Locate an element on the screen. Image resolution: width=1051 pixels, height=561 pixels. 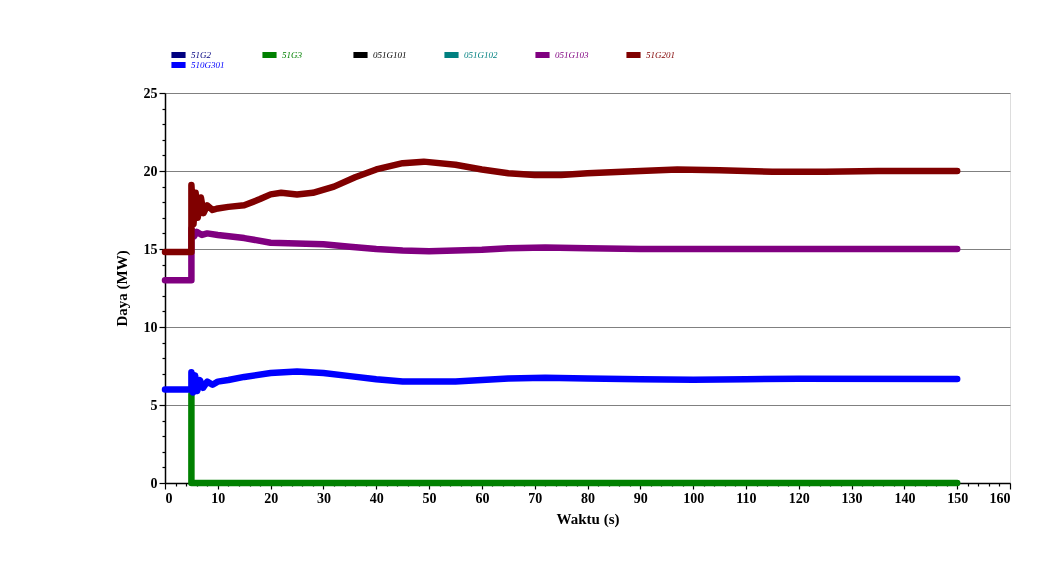
legend-label: 510G301 is located at coordinates (208, 65).